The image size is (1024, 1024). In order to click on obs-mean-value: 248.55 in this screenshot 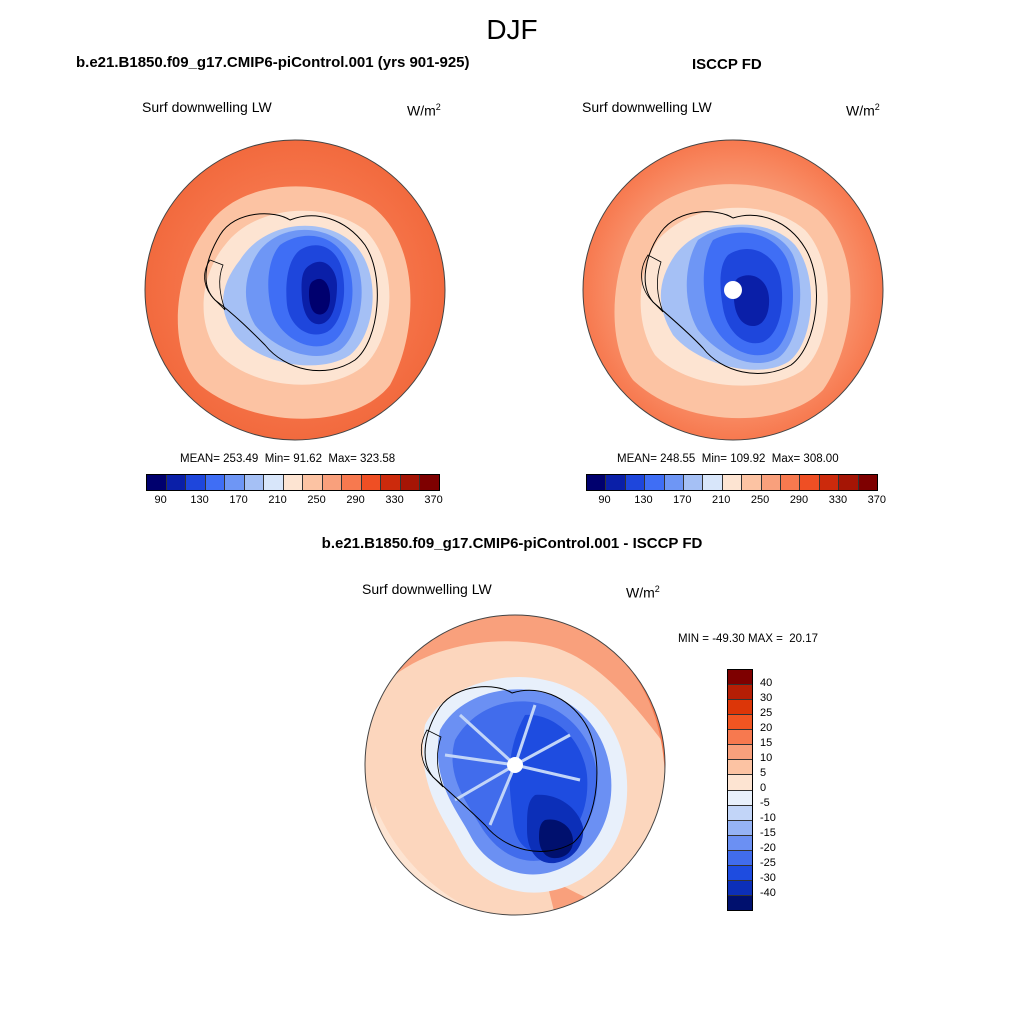, I will do `click(678, 459)`.